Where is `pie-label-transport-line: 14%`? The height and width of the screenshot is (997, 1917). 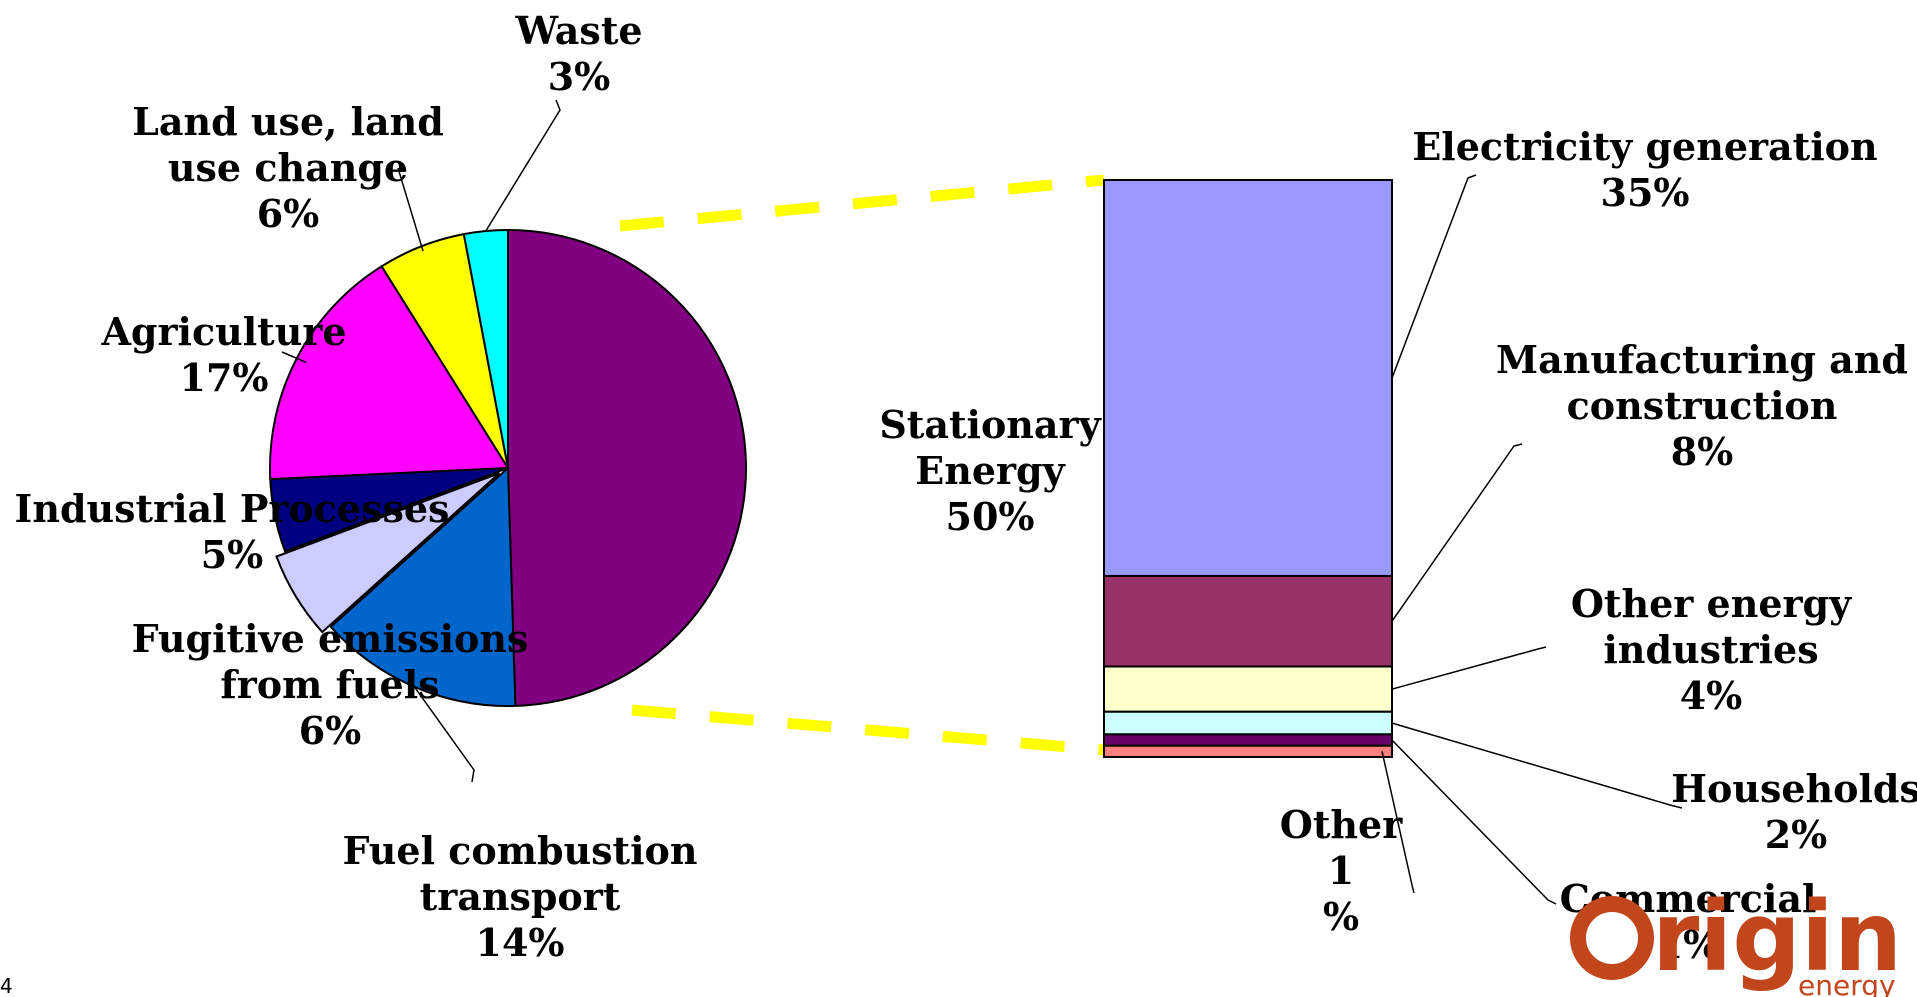 pie-label-transport-line: 14% is located at coordinates (520, 942).